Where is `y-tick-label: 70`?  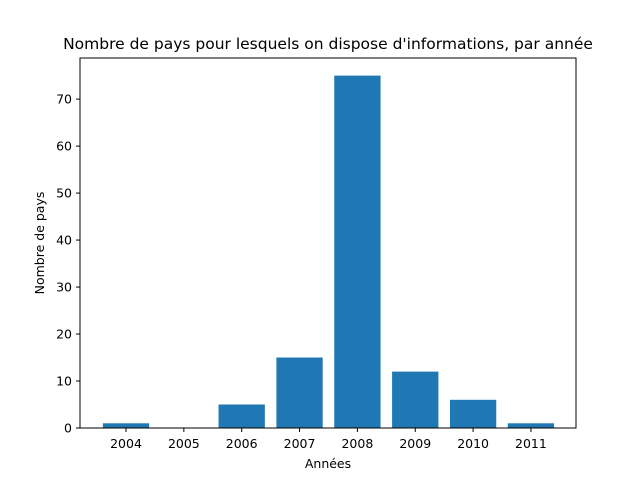
y-tick-label: 70 is located at coordinates (64, 99).